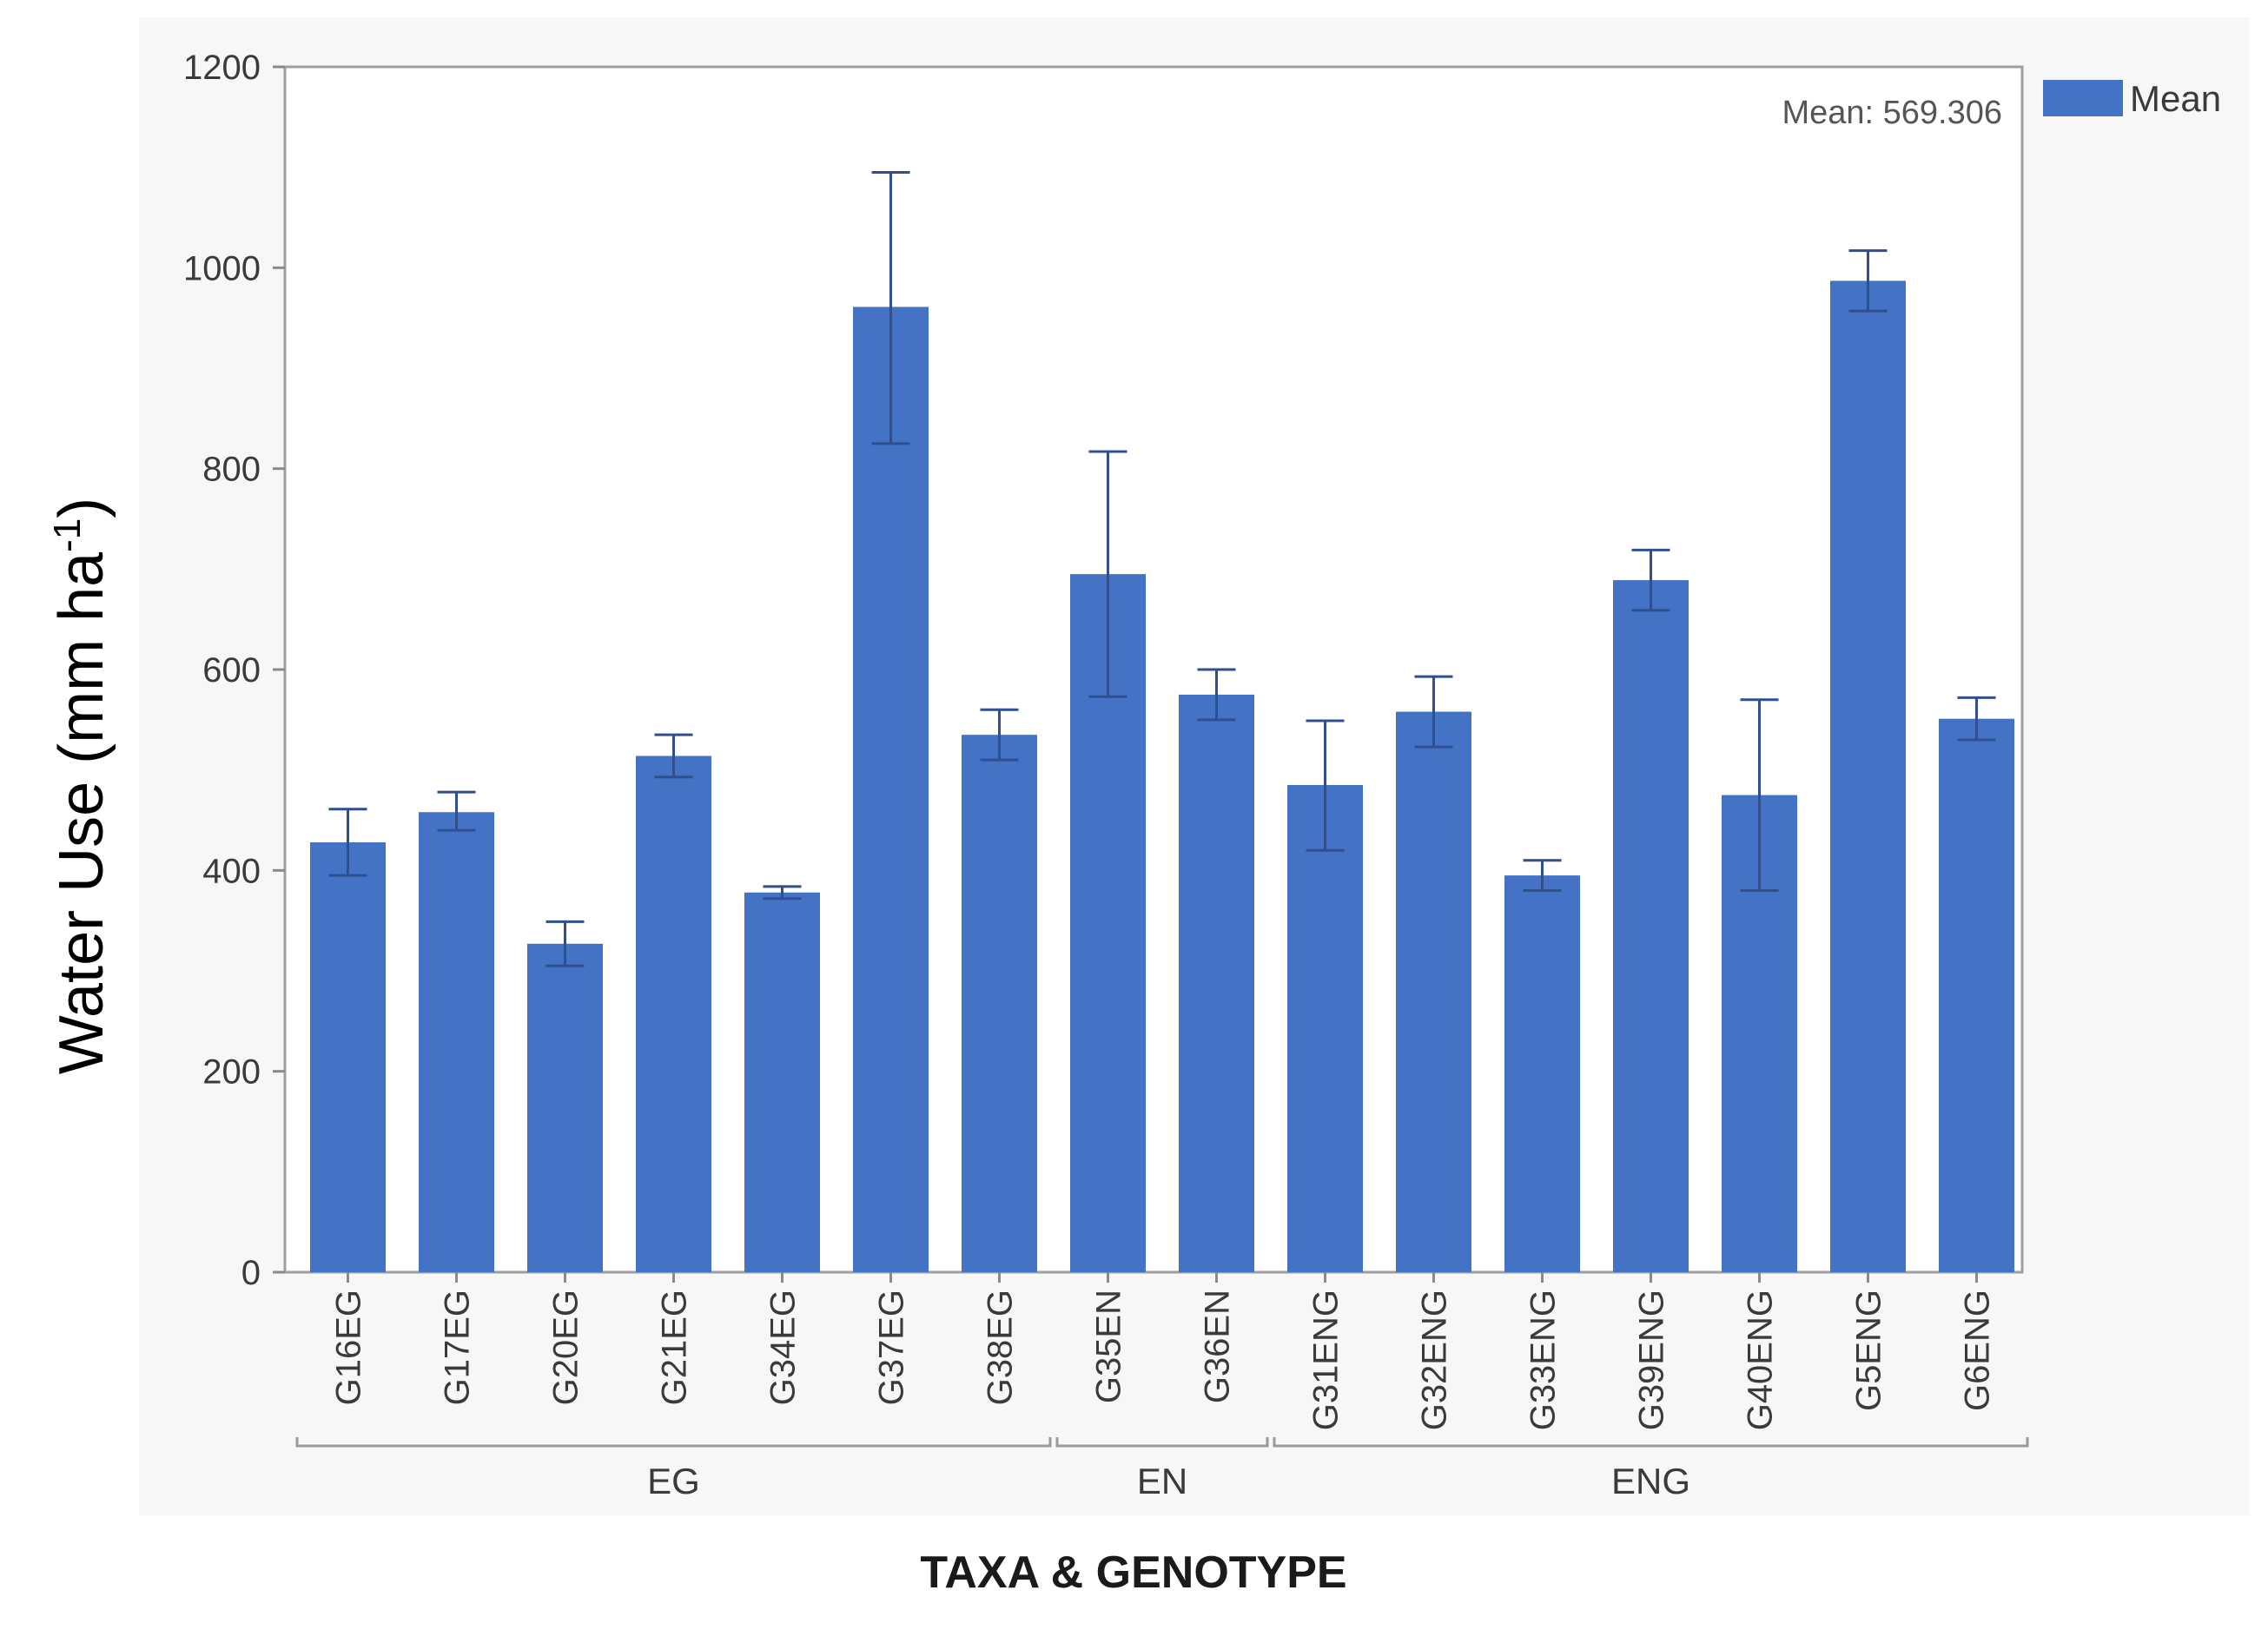 The image size is (2268, 1643). I want to click on y-tick-label: 0, so click(251, 1273).